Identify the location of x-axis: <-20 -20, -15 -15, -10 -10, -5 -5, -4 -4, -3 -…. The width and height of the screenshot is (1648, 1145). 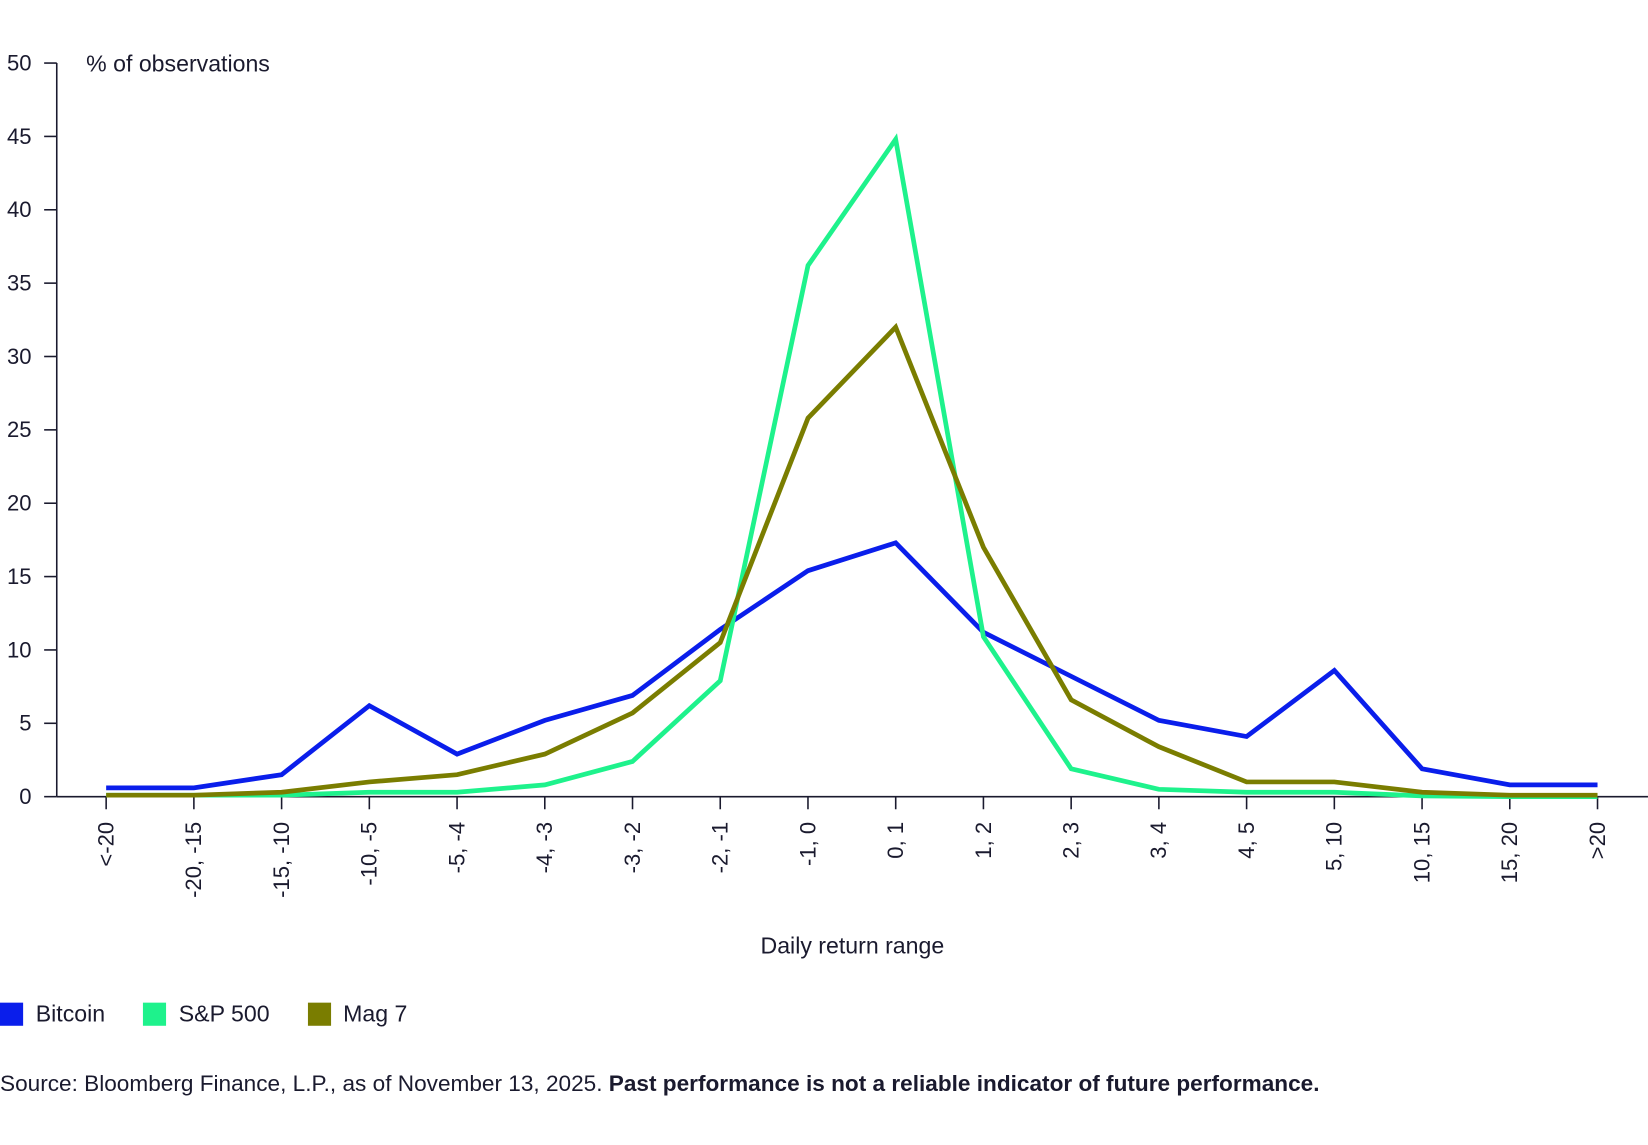
(852, 847).